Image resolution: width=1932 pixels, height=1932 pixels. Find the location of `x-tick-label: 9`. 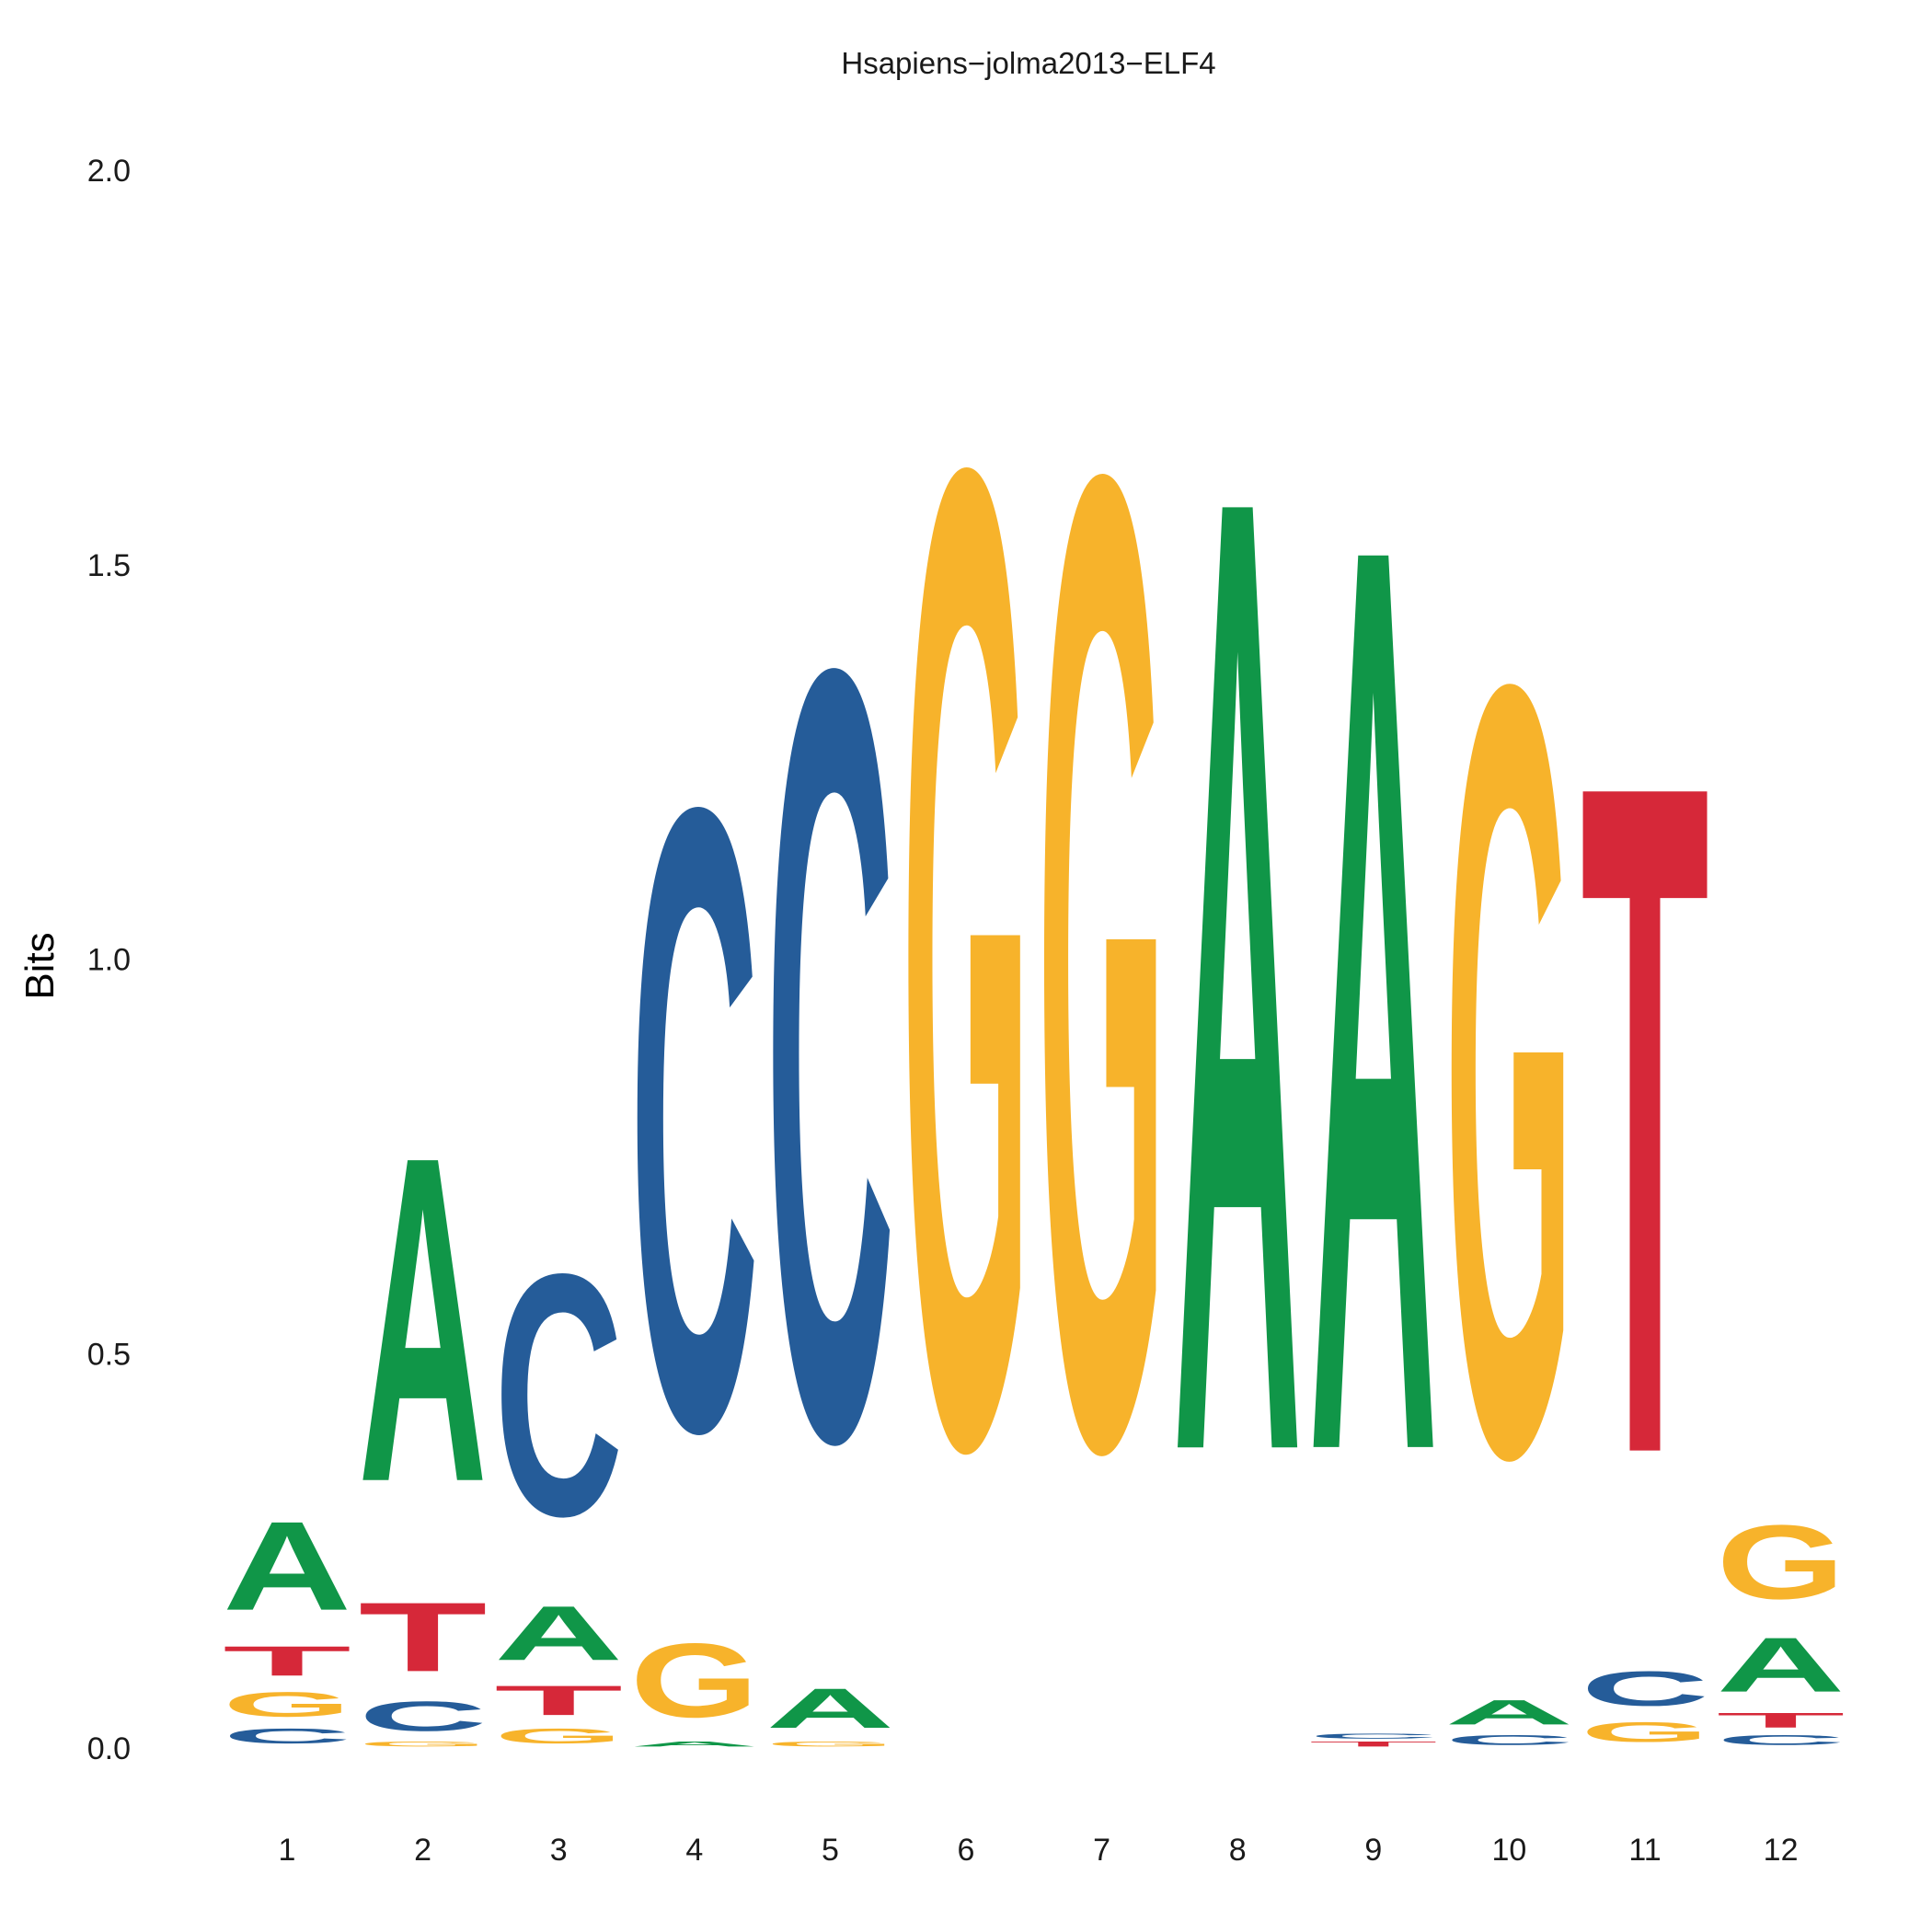

x-tick-label: 9 is located at coordinates (1373, 1850).